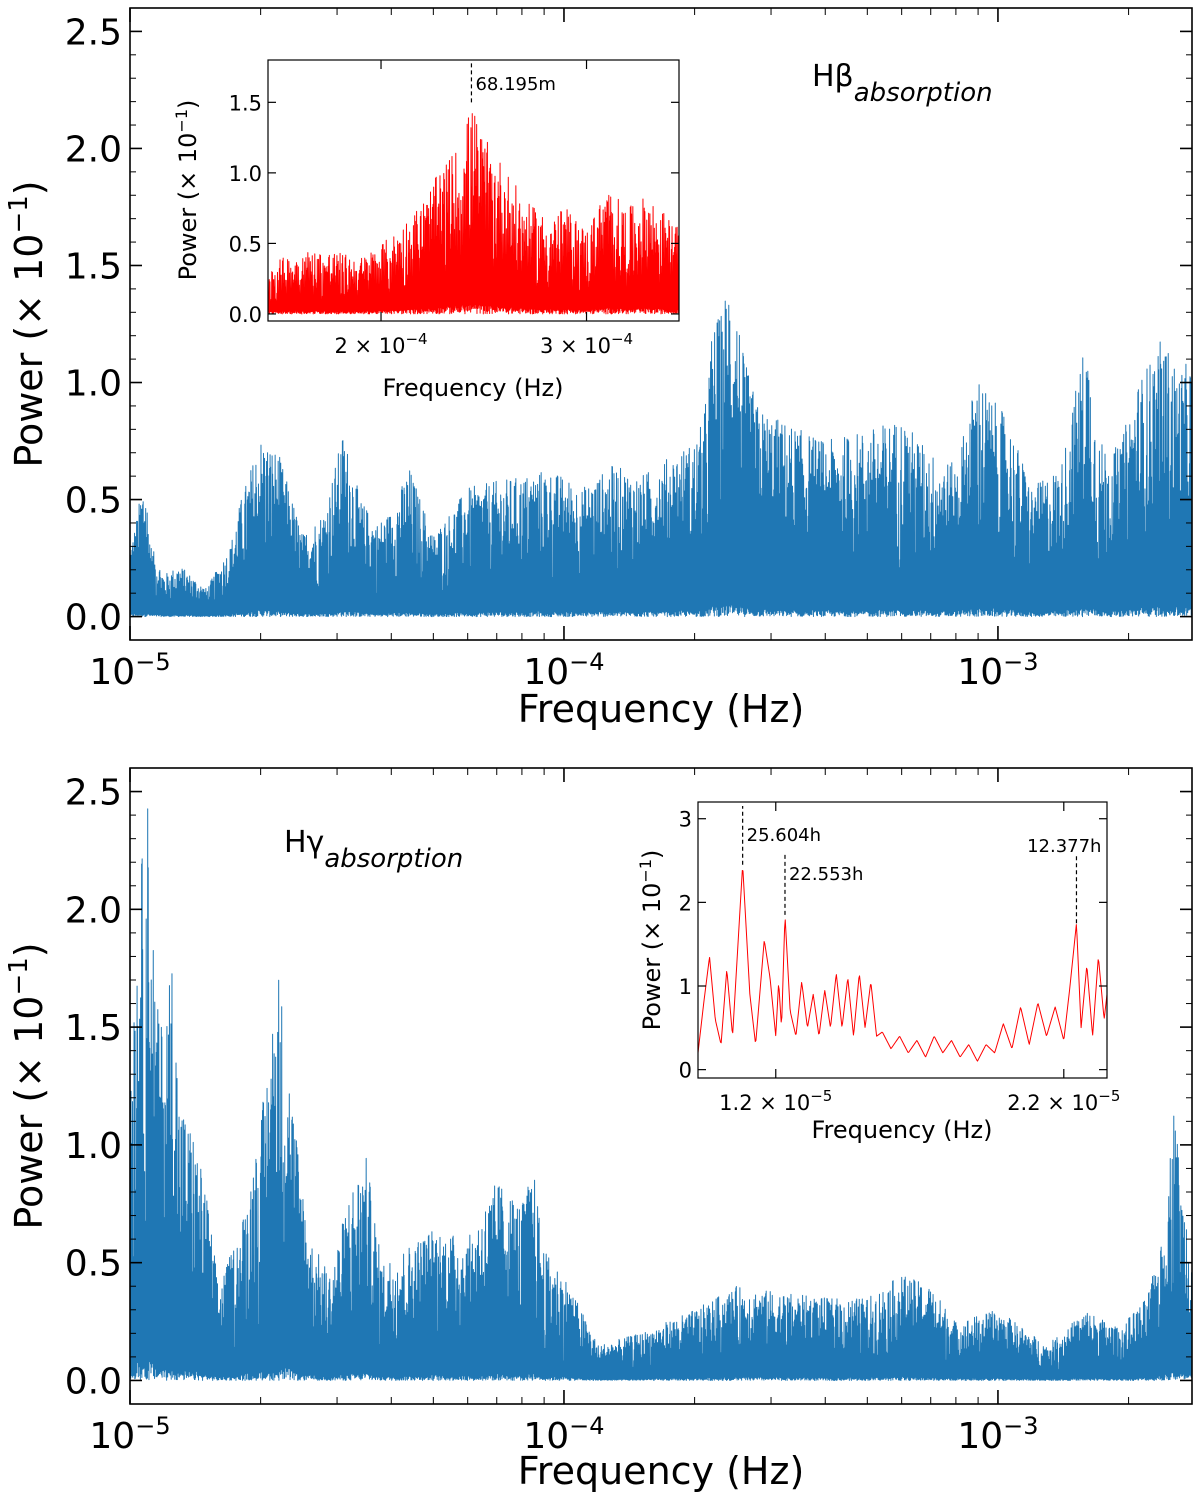 The height and width of the screenshot is (1501, 1200). I want to click on hbeta-inset-series, so click(473, 214).